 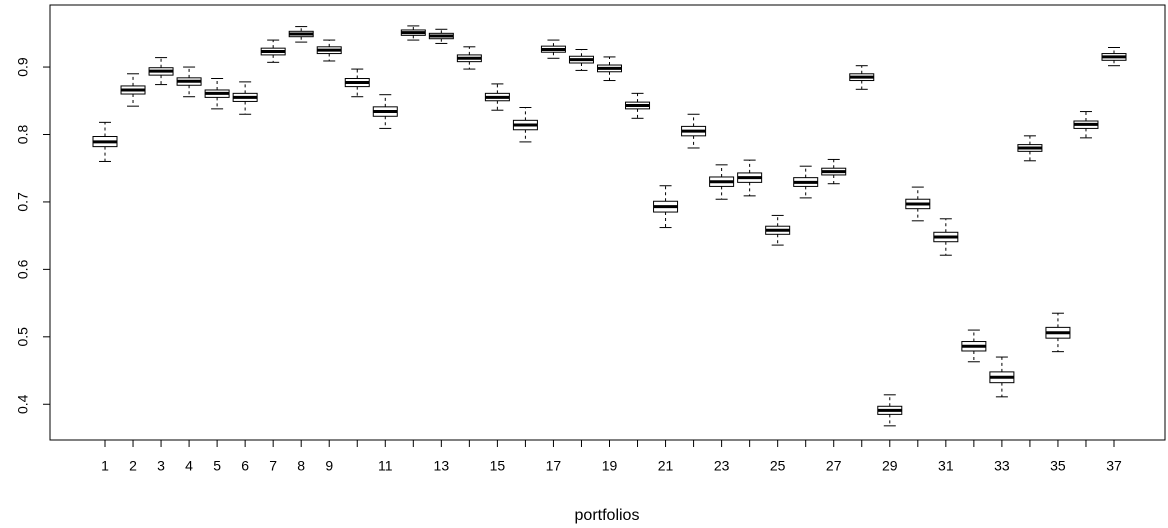 What do you see at coordinates (778, 466) in the screenshot?
I see `x-tick-label: 25` at bounding box center [778, 466].